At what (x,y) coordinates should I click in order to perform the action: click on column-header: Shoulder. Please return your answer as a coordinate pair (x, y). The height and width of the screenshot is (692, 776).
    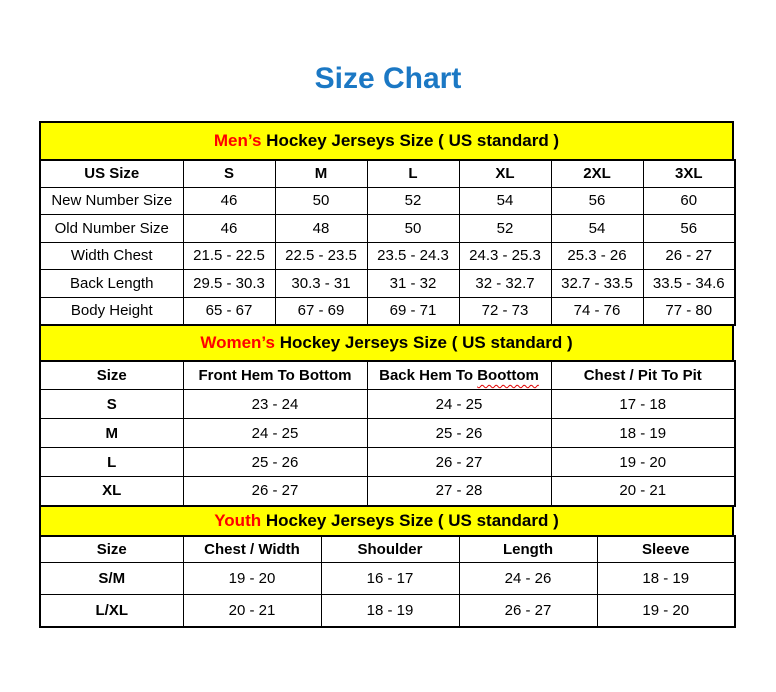
    Looking at the image, I should click on (390, 549).